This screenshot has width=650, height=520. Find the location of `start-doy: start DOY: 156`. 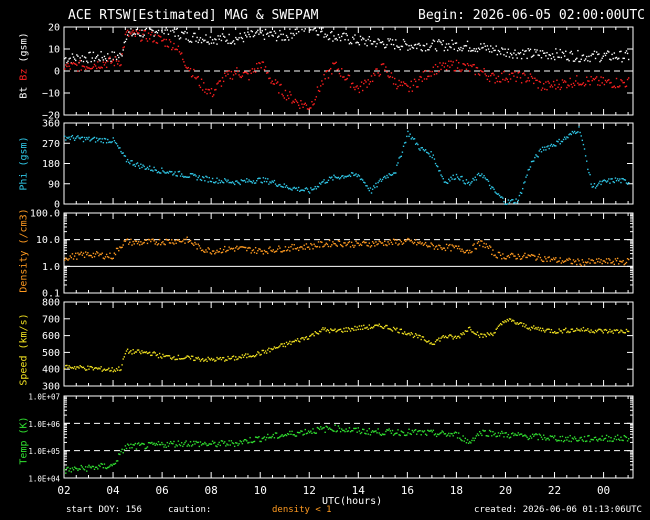

start-doy: start DOY: 156 is located at coordinates (104, 510).